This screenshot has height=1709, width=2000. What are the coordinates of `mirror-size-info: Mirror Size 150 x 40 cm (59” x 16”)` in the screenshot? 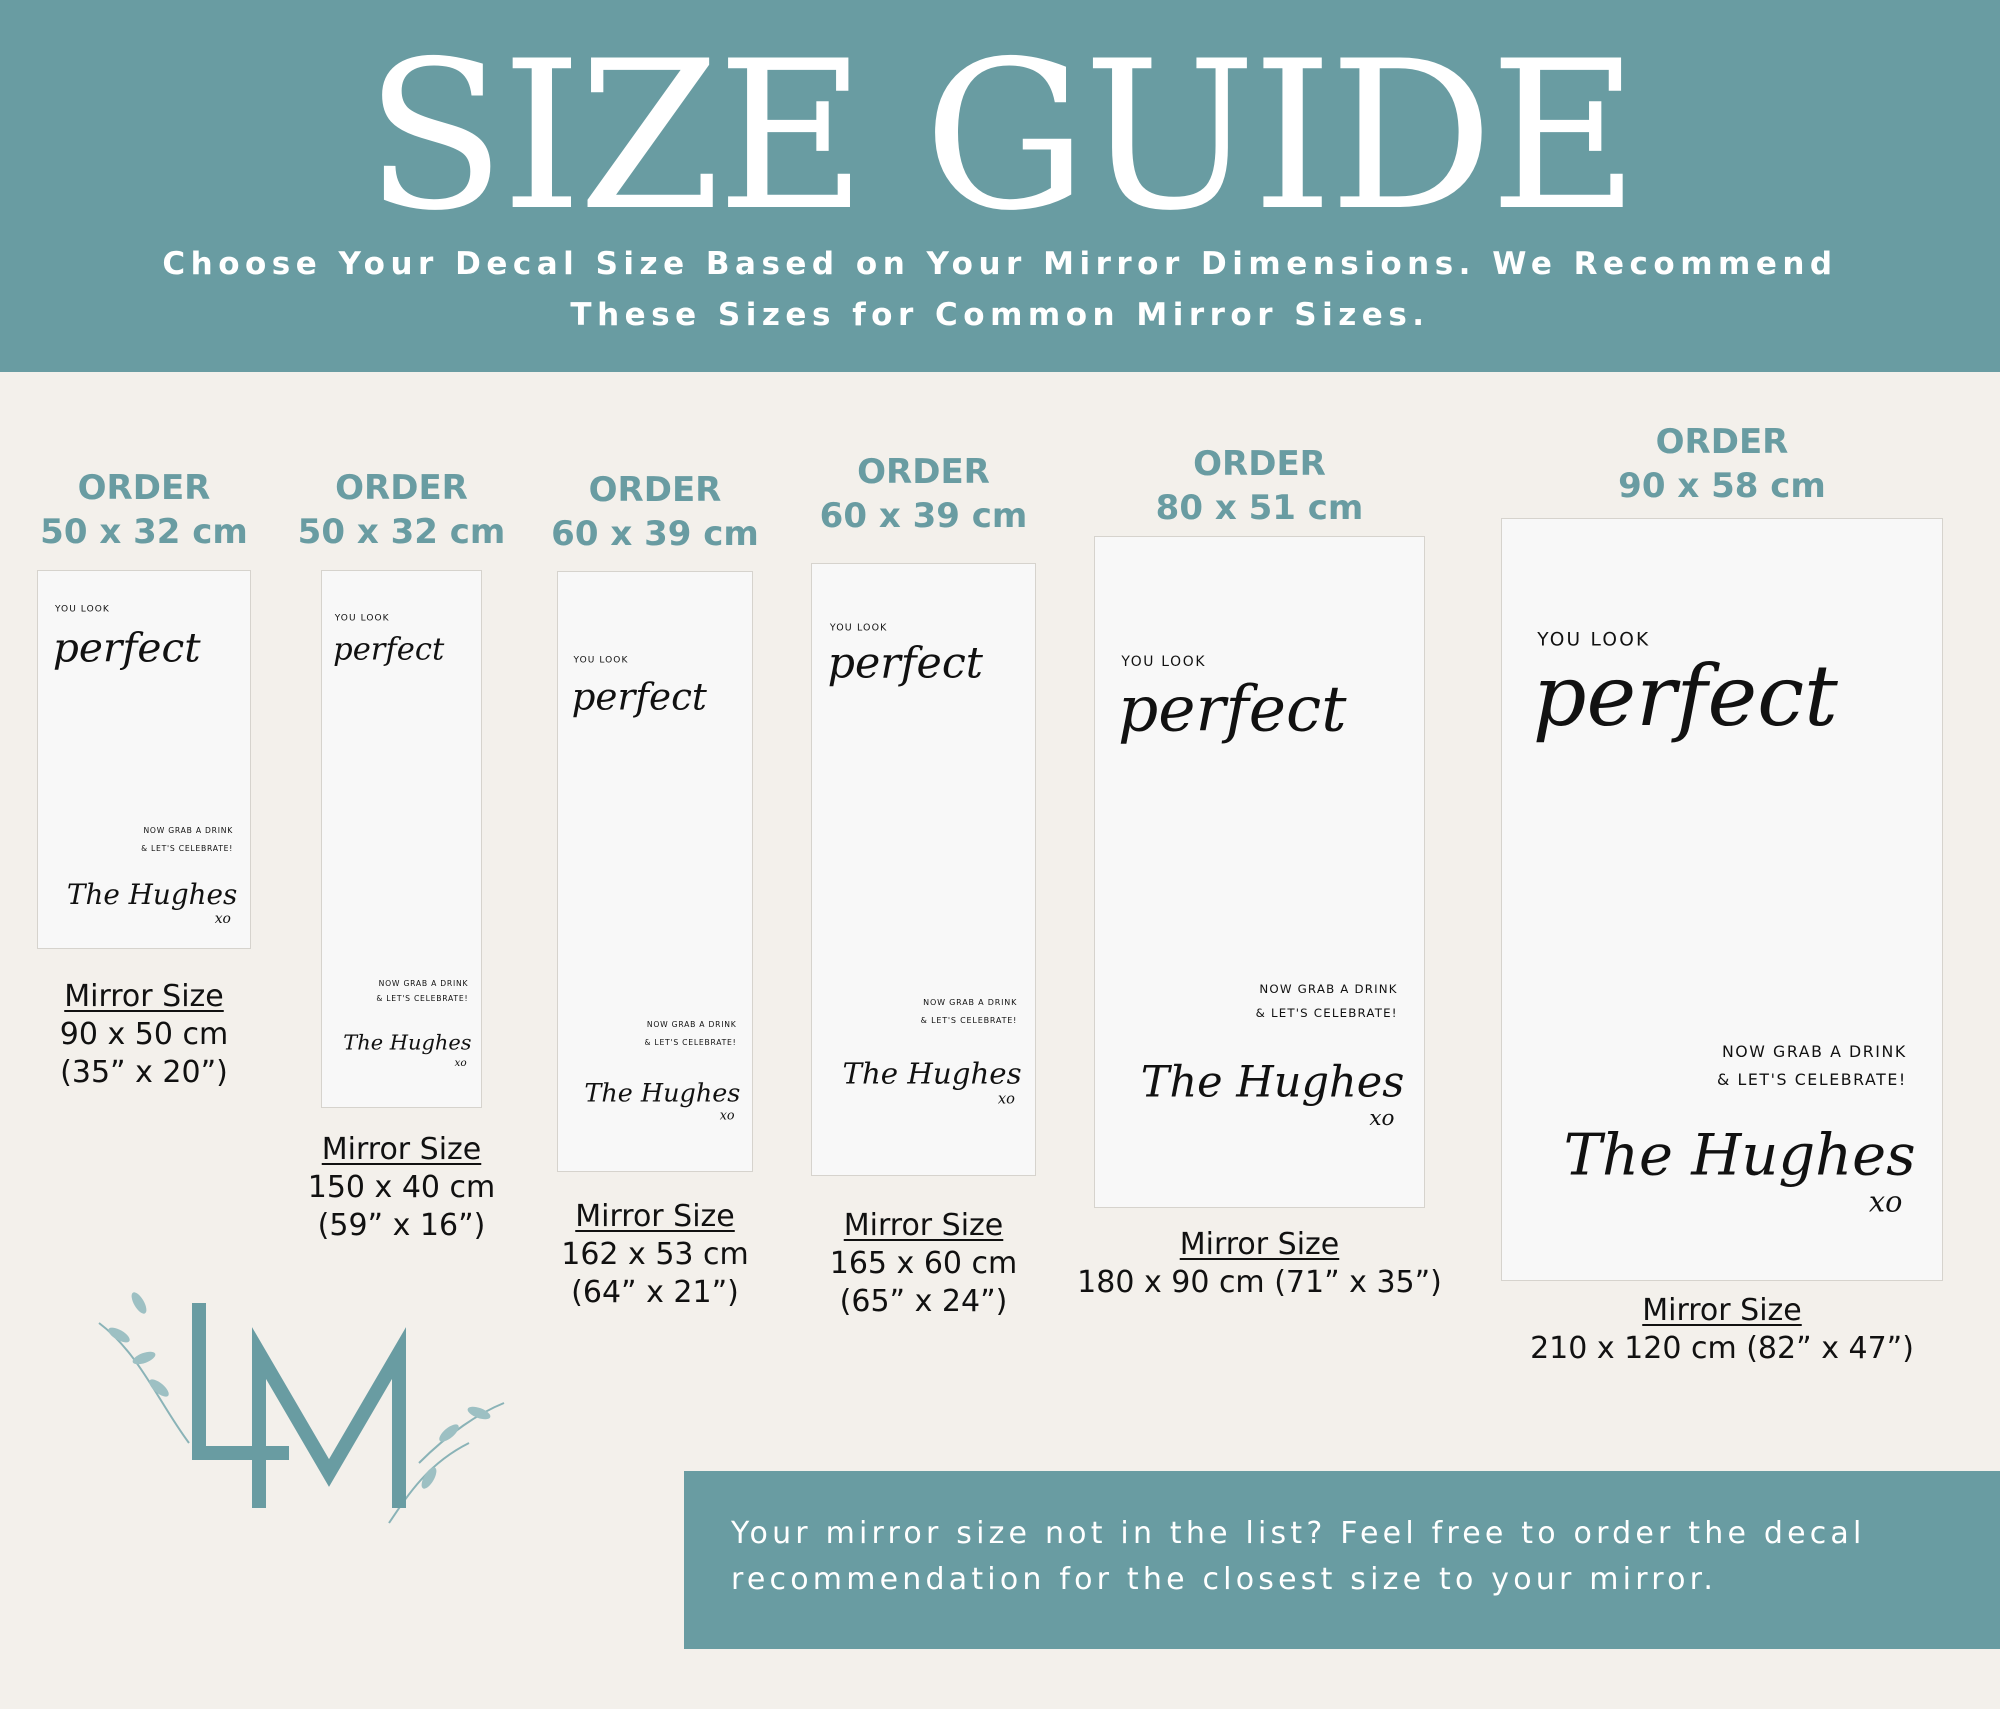 It's located at (402, 1188).